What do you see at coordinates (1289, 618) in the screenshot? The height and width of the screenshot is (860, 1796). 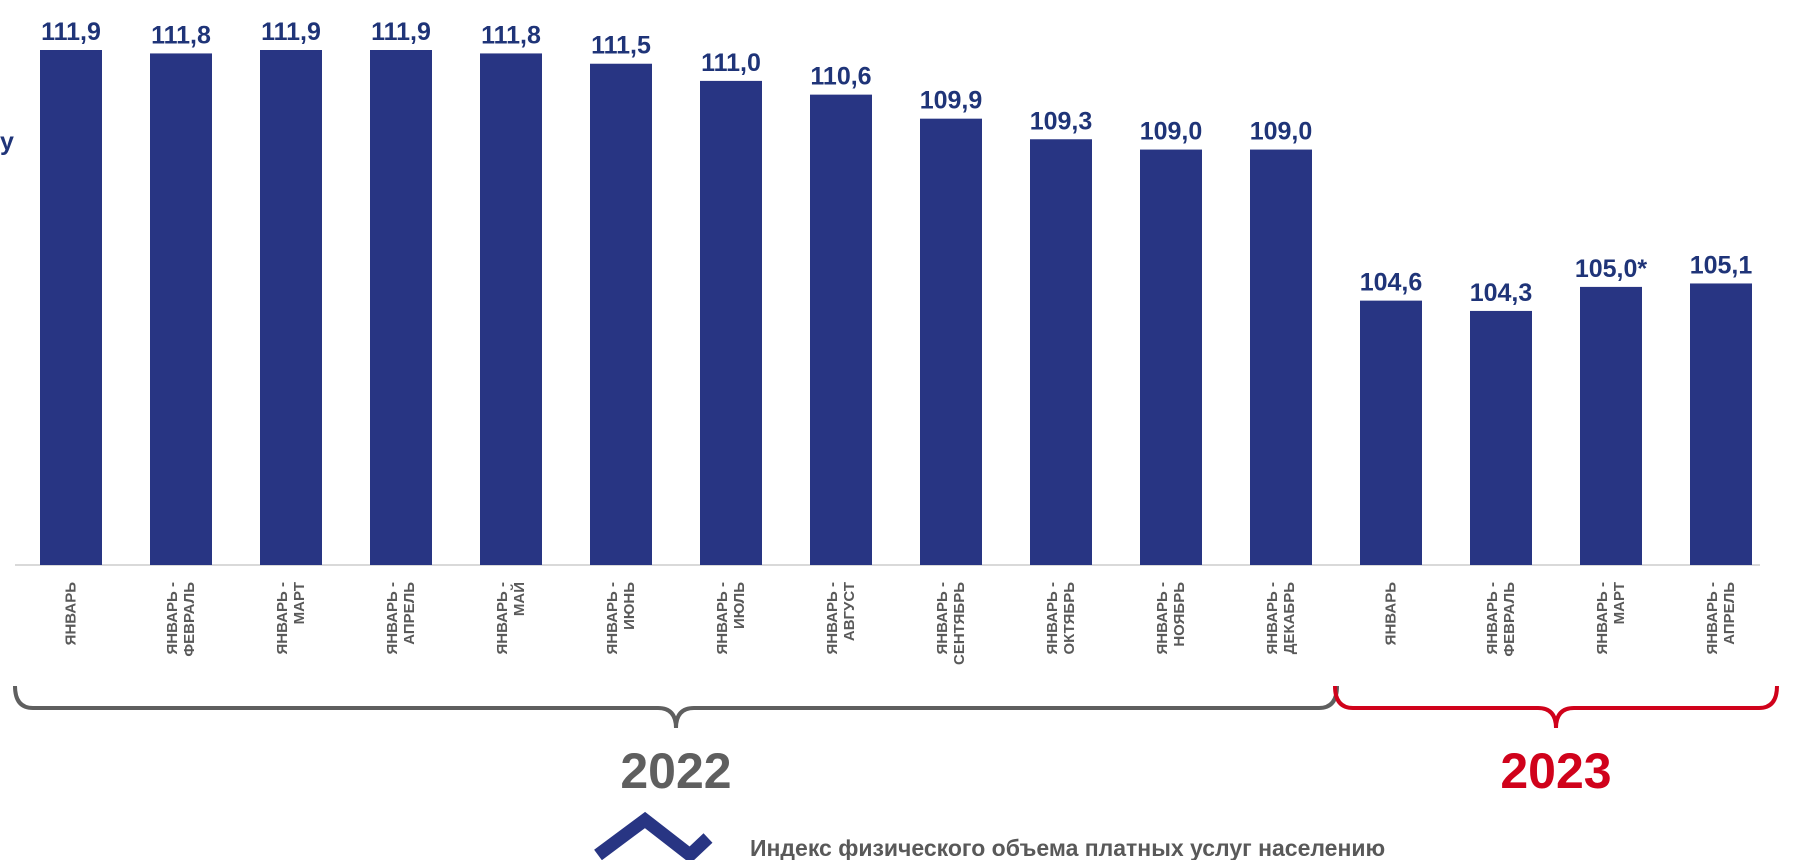 I see `x-tick-label-line: ДЕКАБРЬ` at bounding box center [1289, 618].